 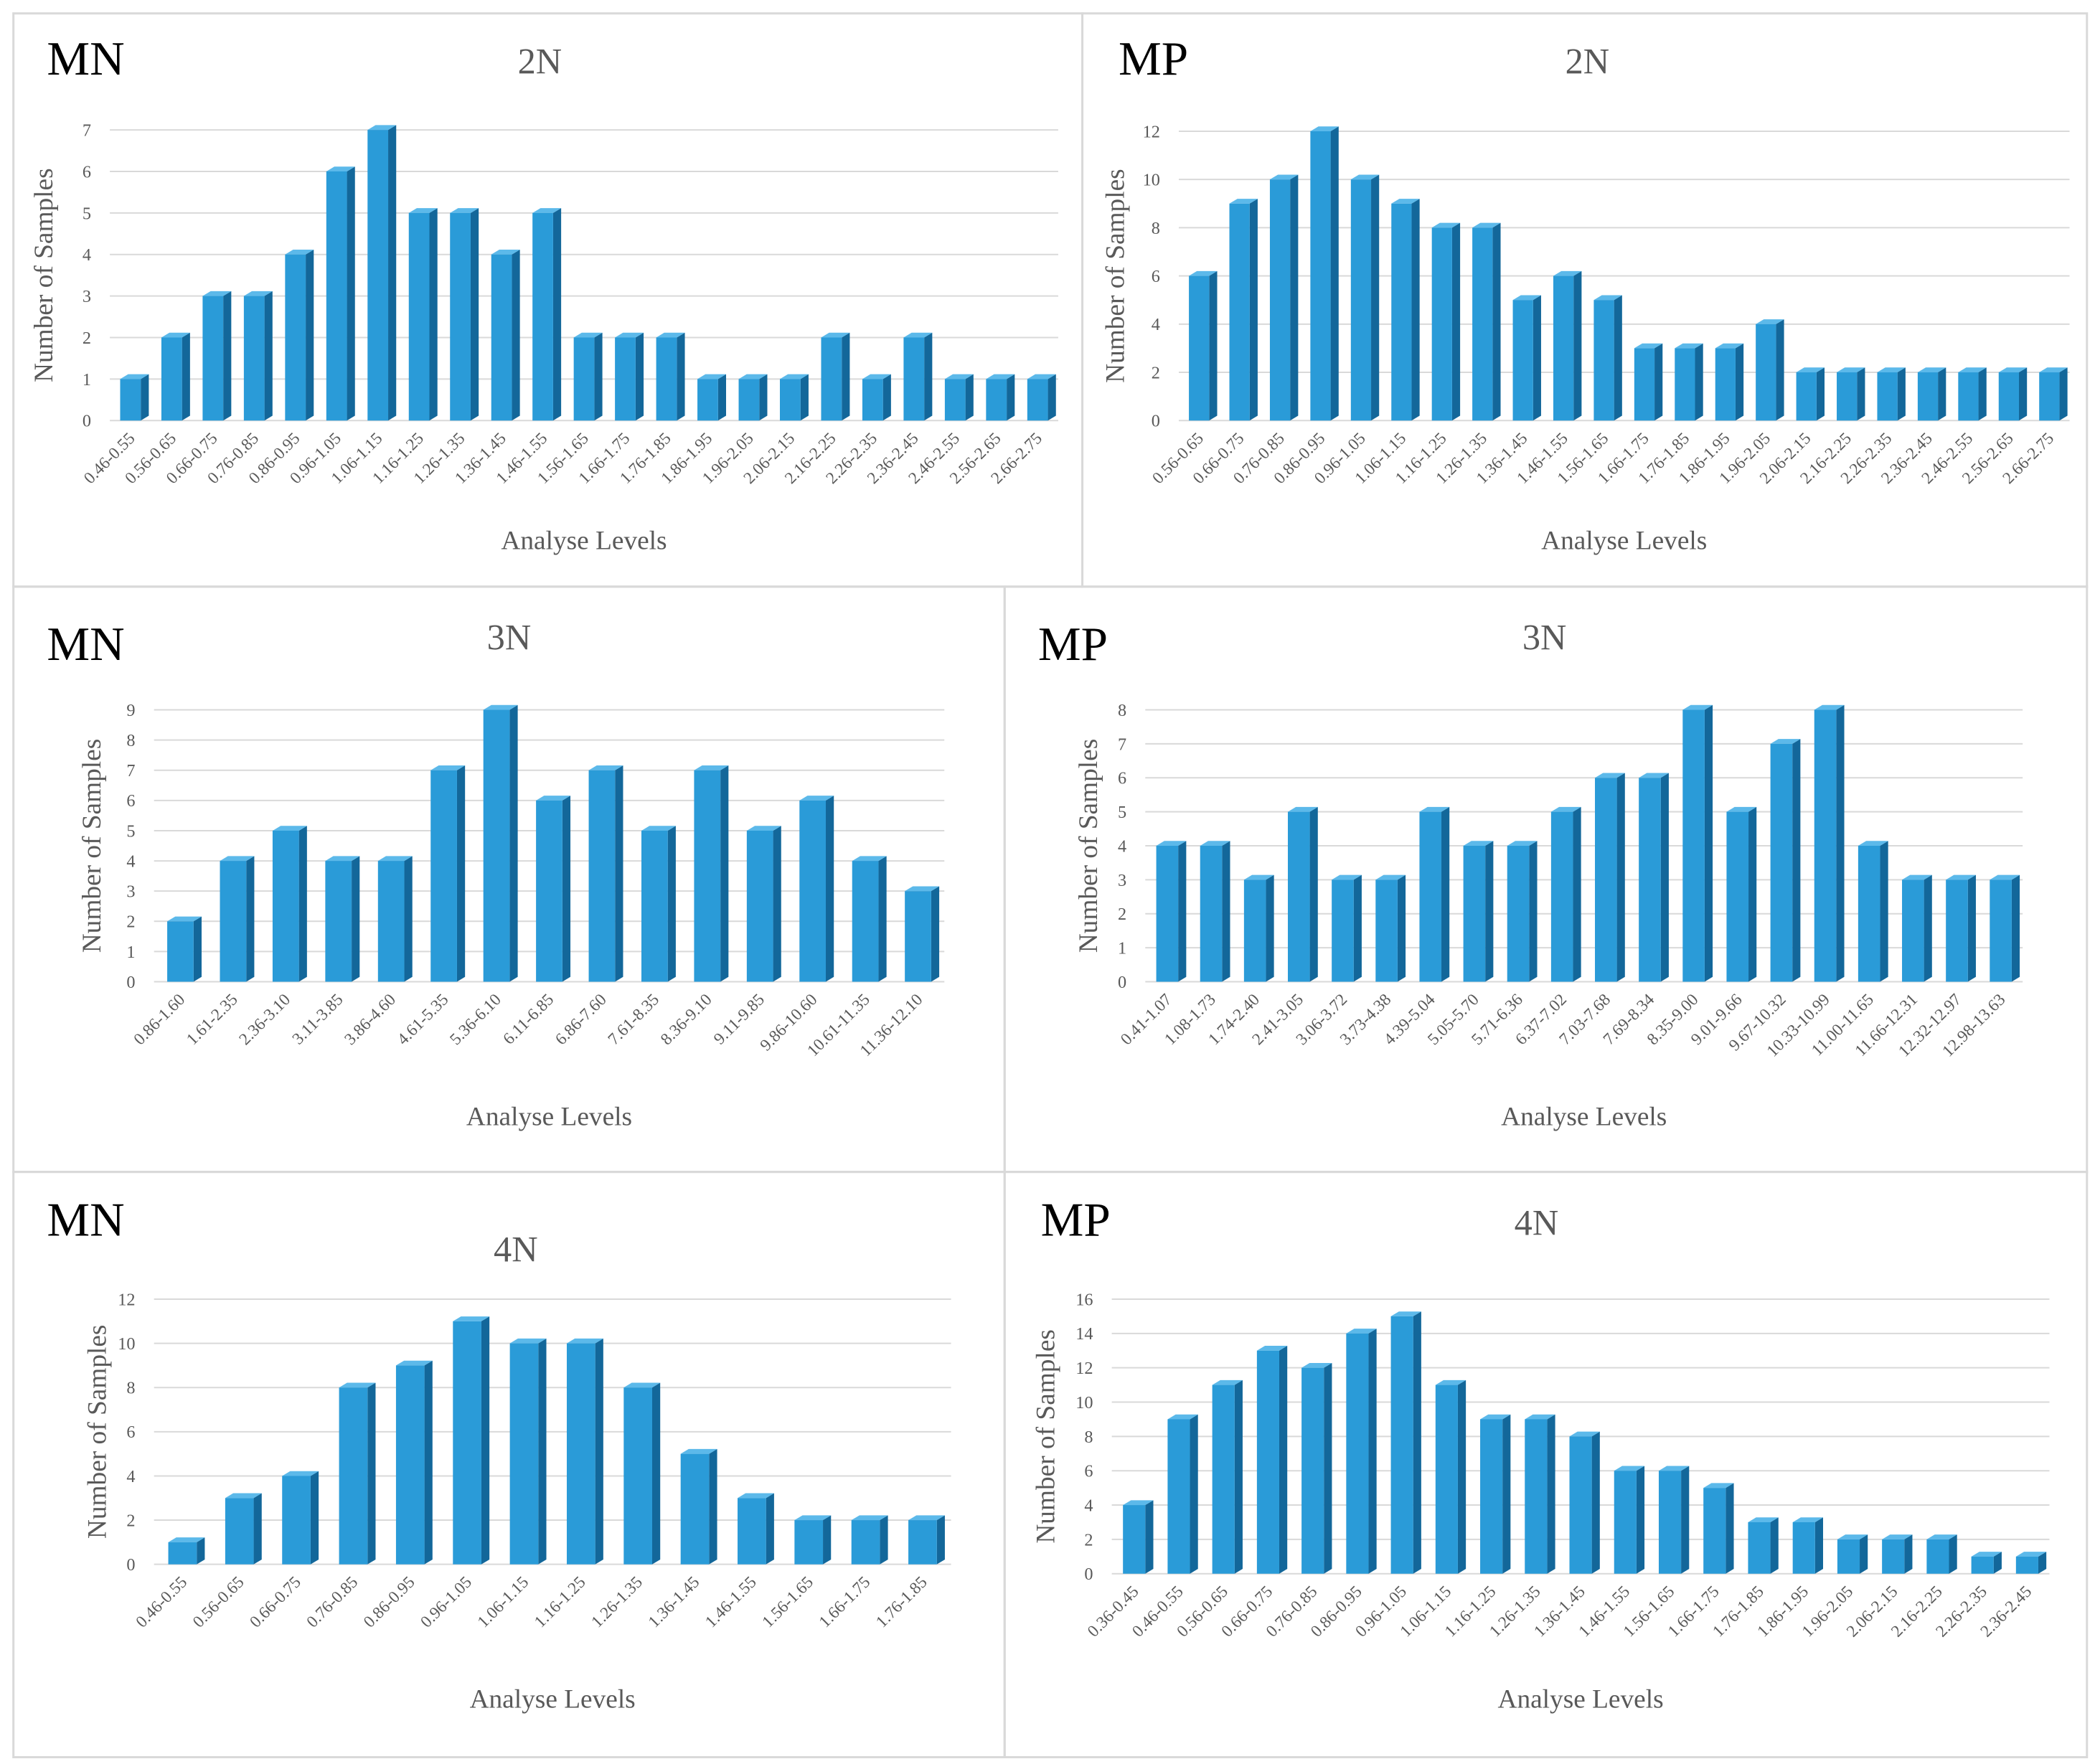 I want to click on y-tick-label: 2, so click(x=131, y=1520).